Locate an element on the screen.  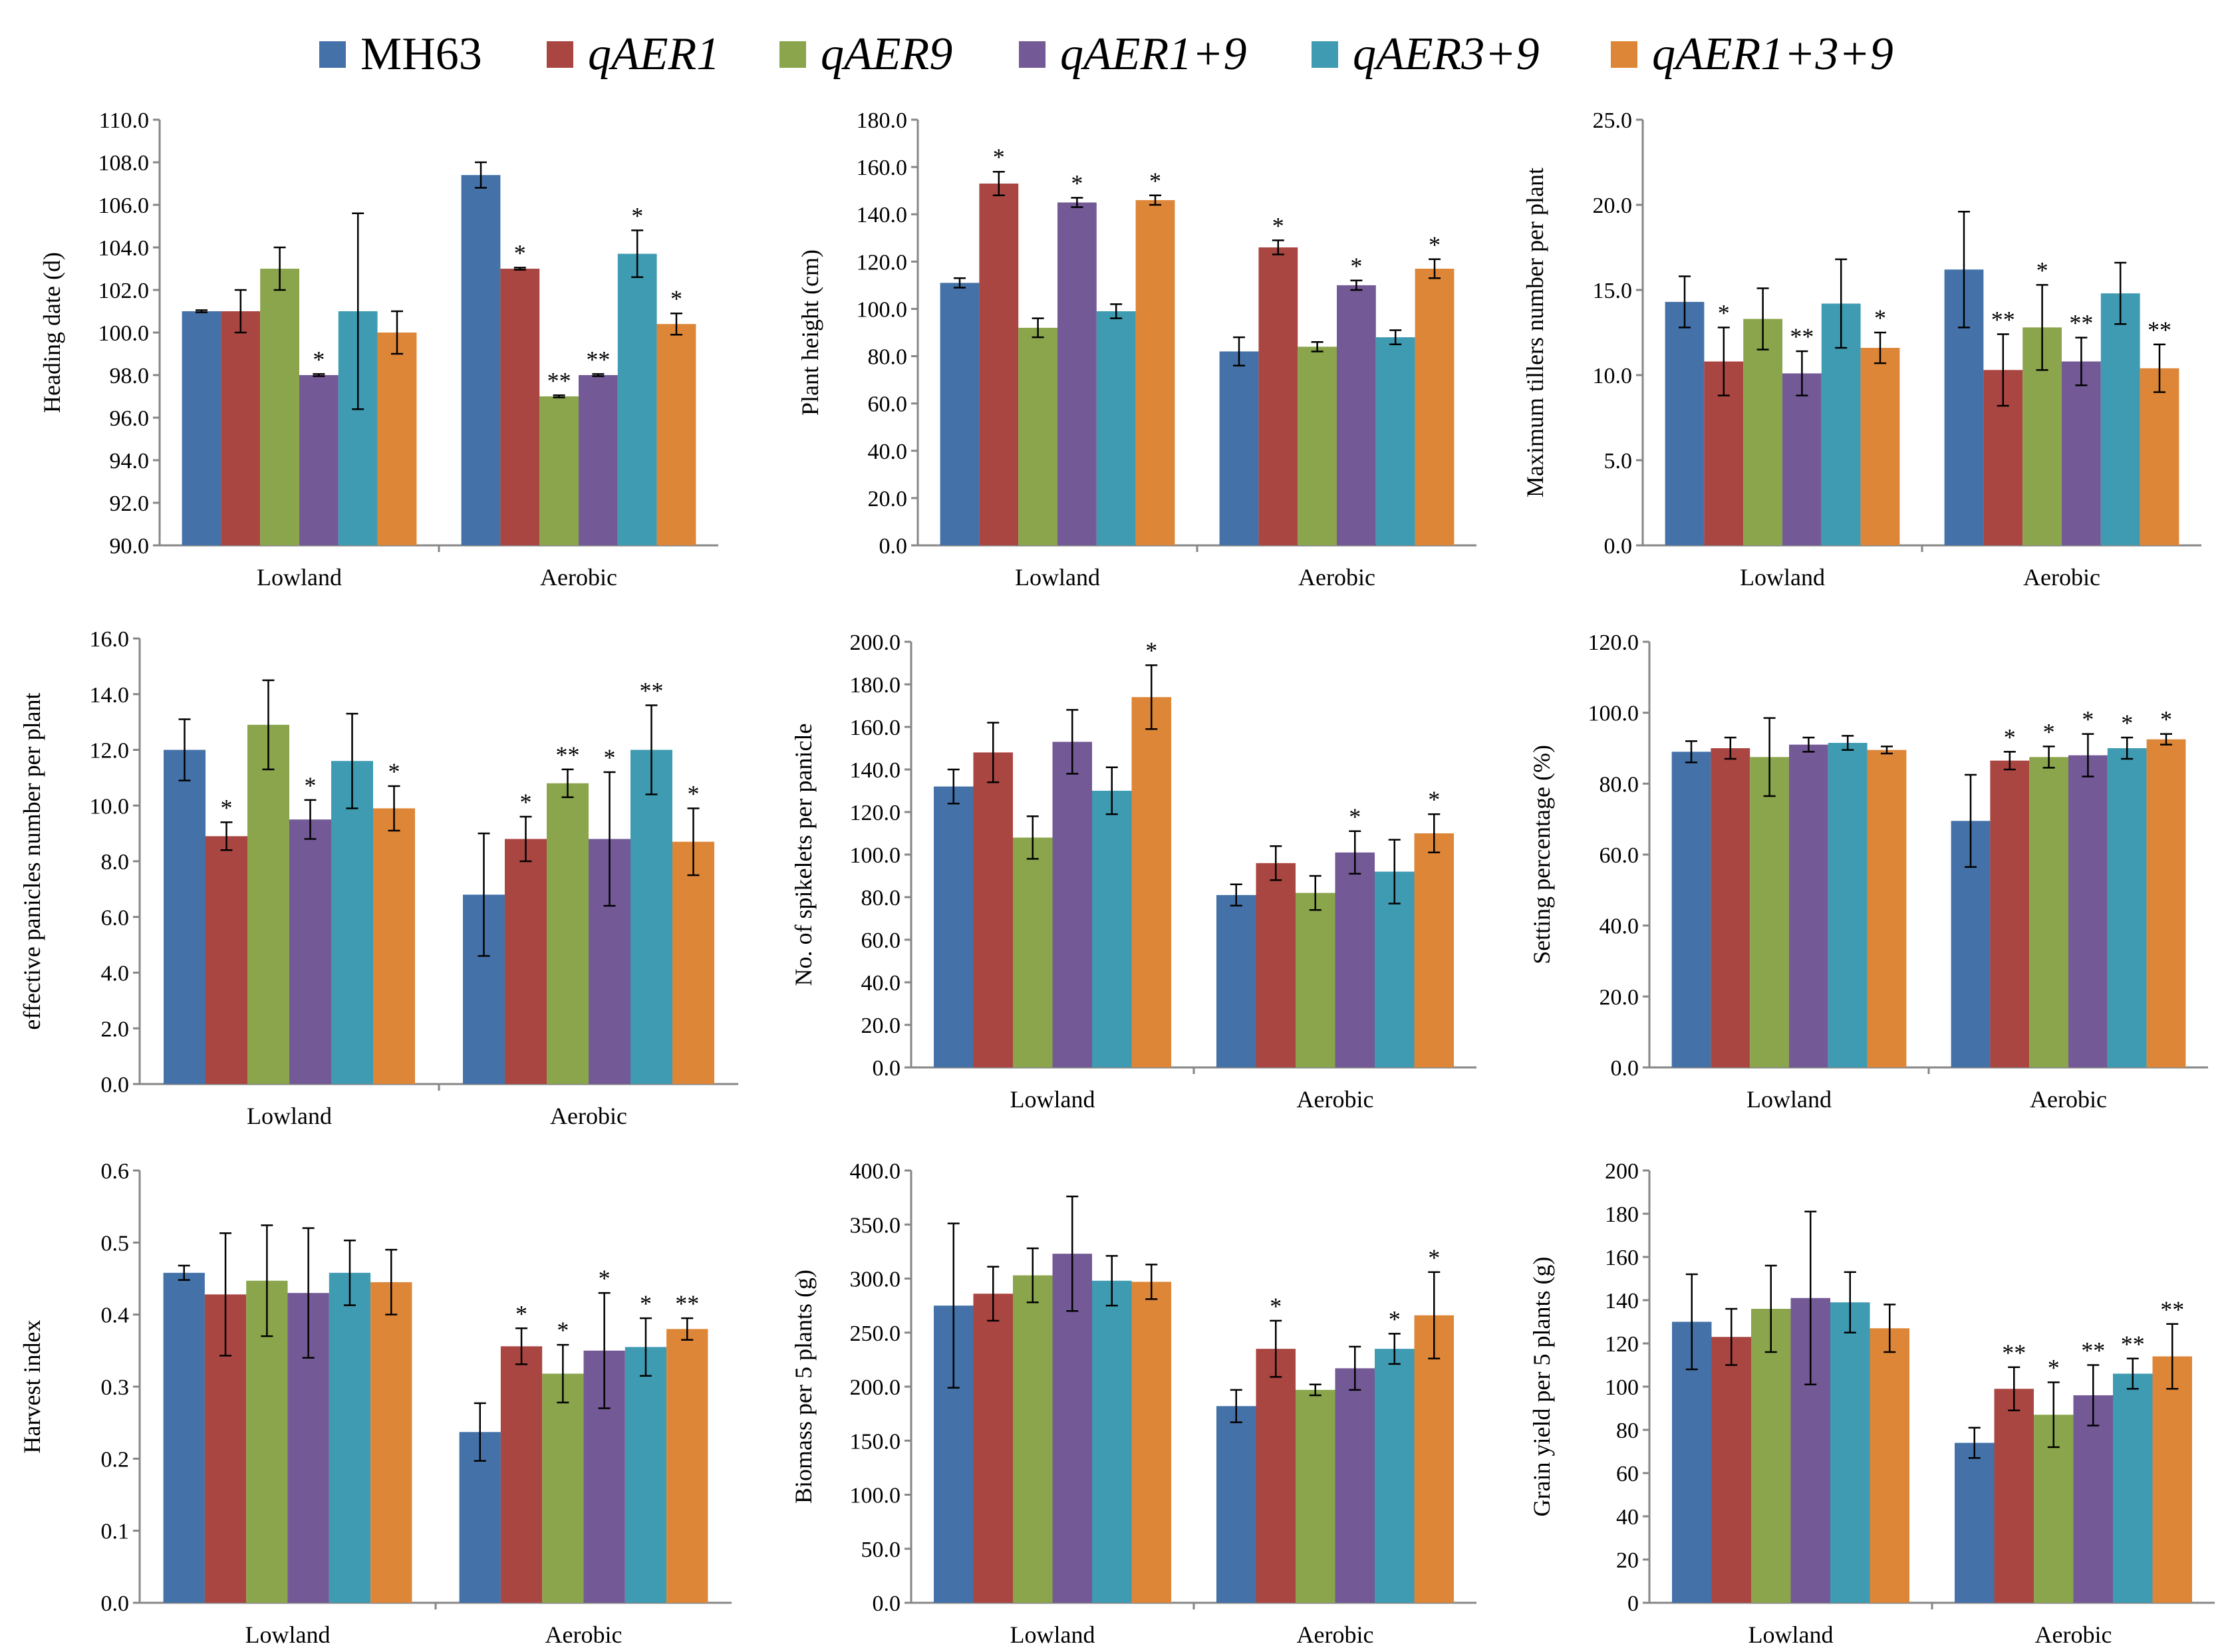
y-tick-label: 80 is located at coordinates (1627, 1431).